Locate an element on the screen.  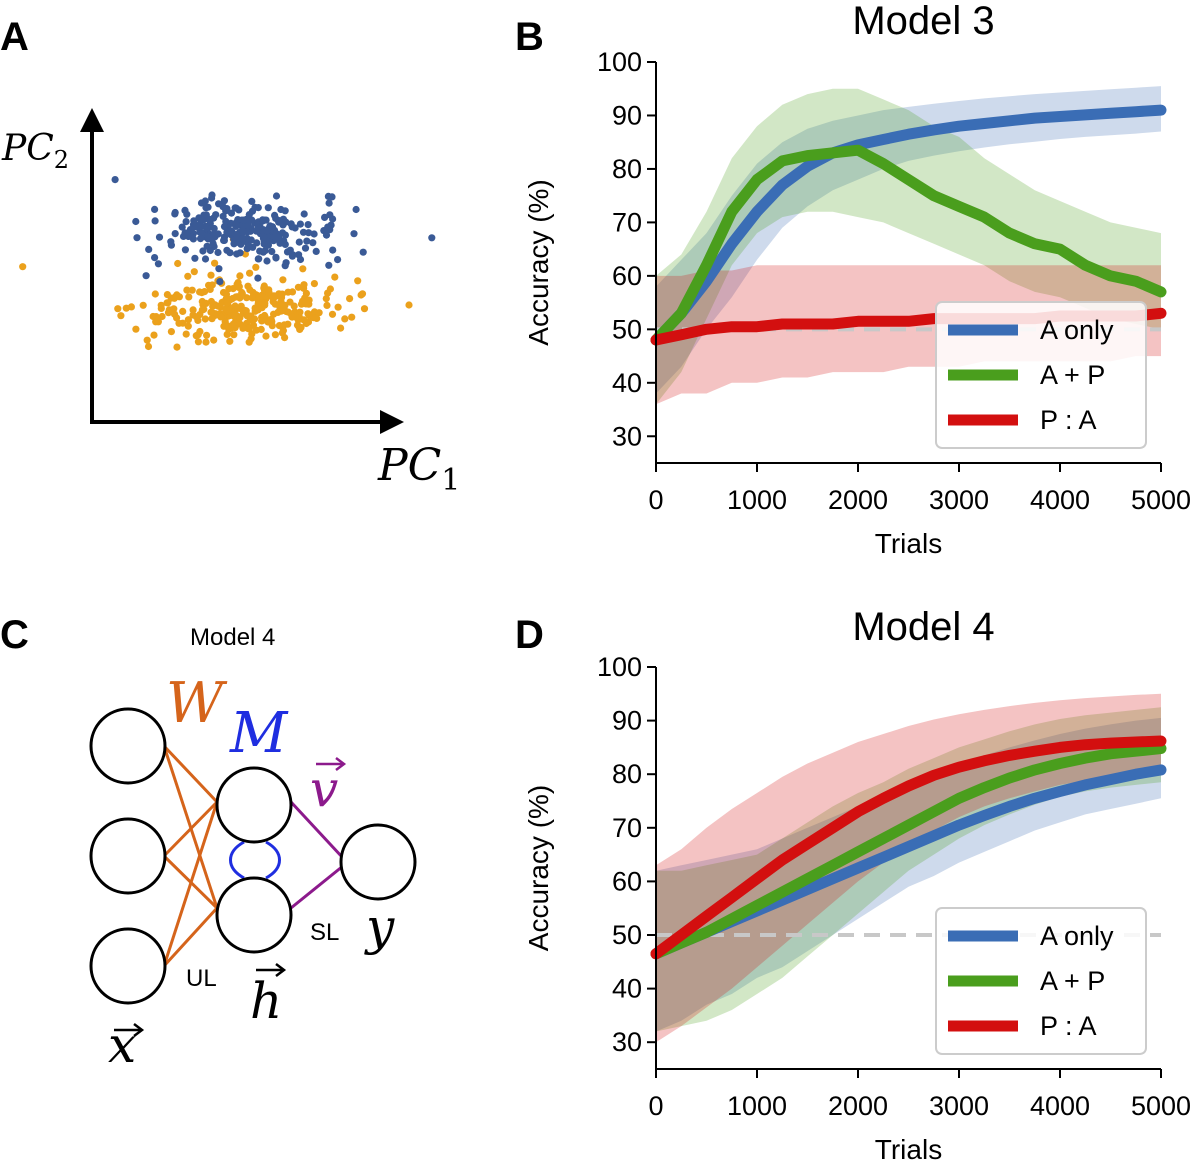
x-vector-label: x is located at coordinates (126, 1045).